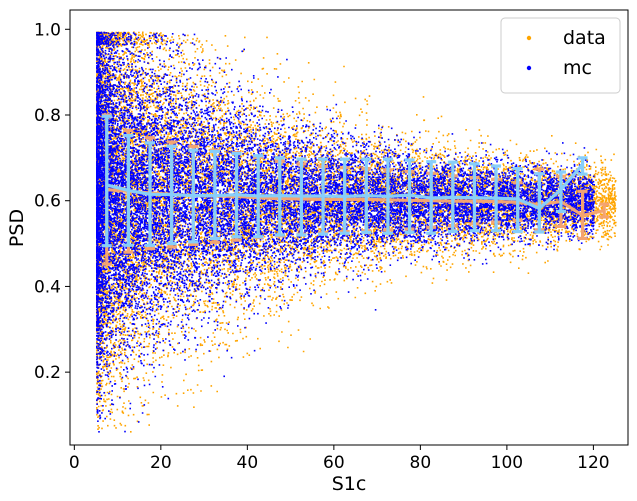 This screenshot has width=637, height=501. I want to click on x-axis: 0 20 40 60 80 100 120, so click(339, 459).